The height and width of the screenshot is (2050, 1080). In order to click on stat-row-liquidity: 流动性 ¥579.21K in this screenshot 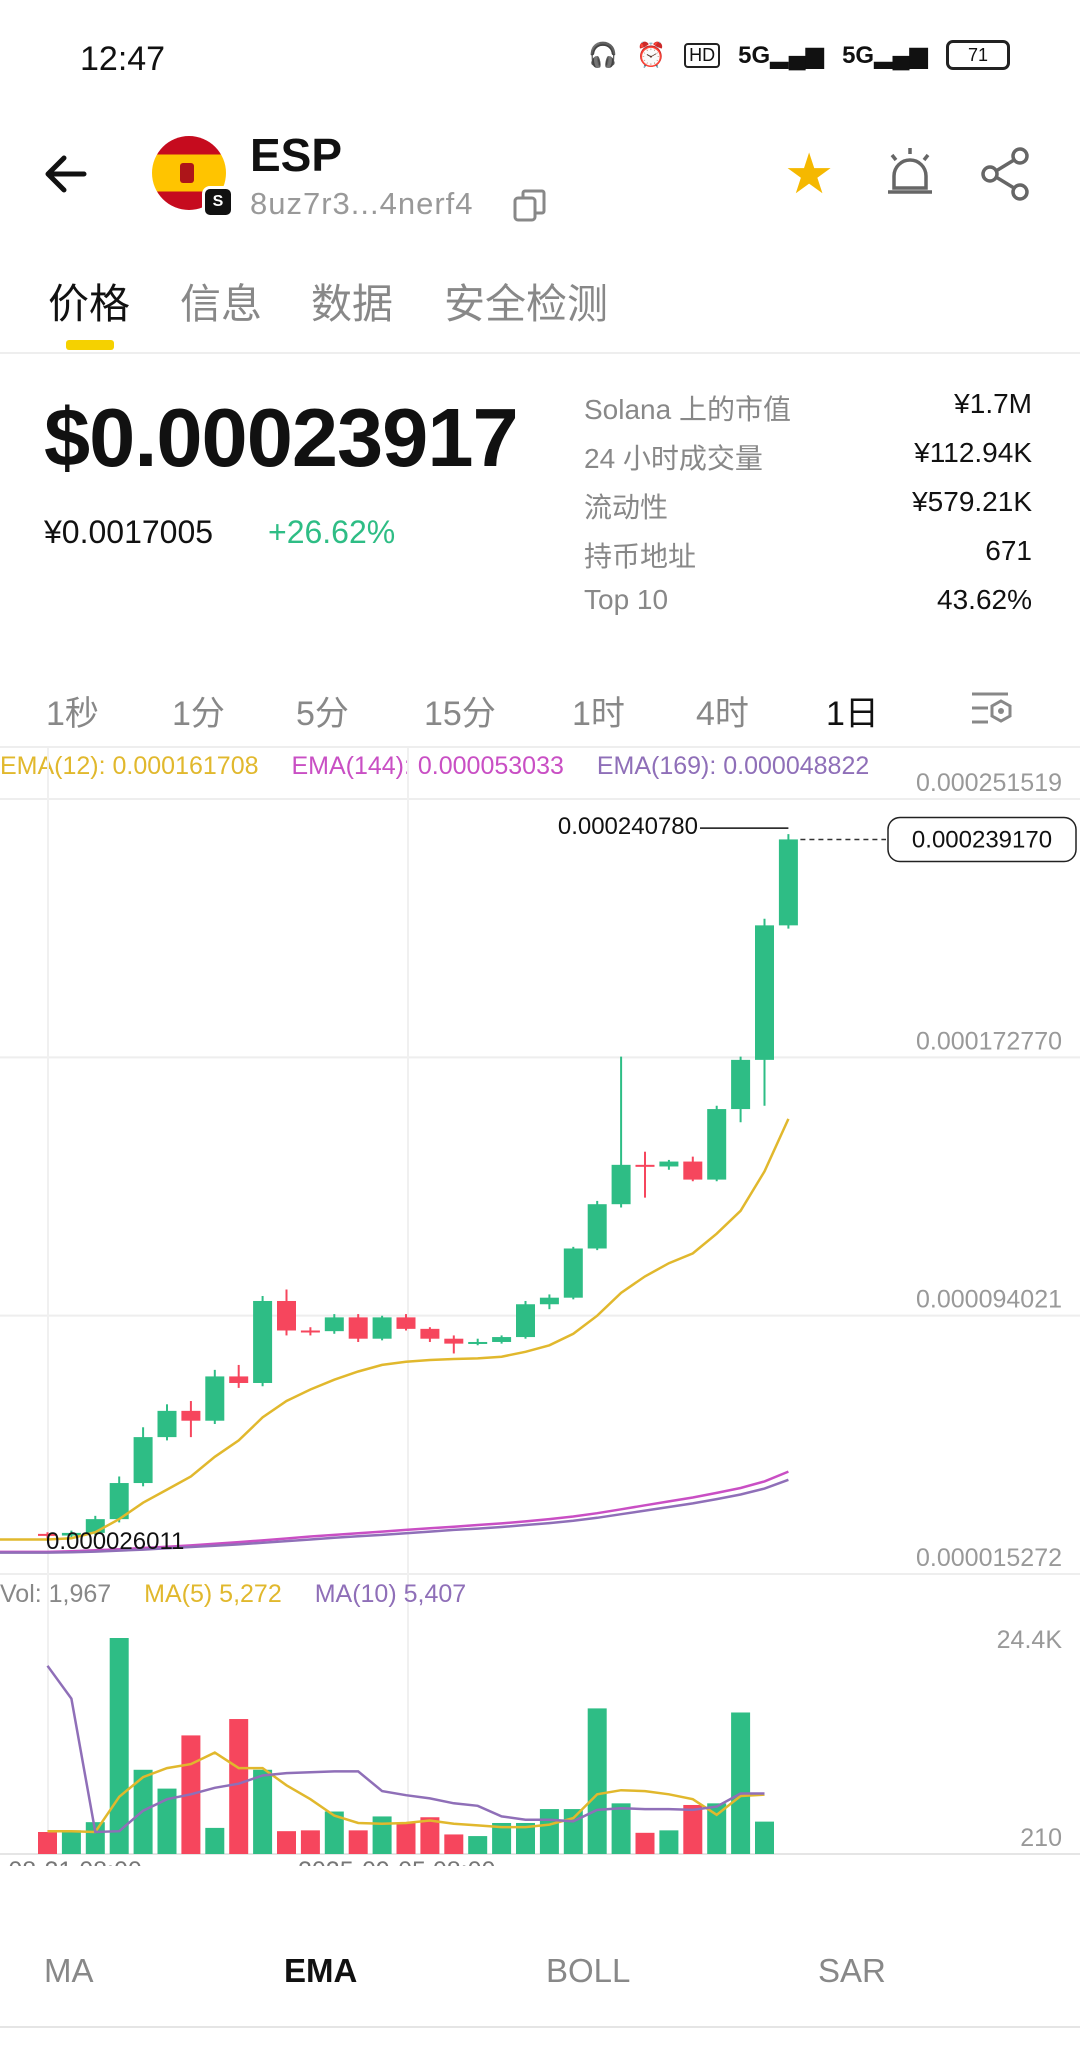, I will do `click(808, 510)`.